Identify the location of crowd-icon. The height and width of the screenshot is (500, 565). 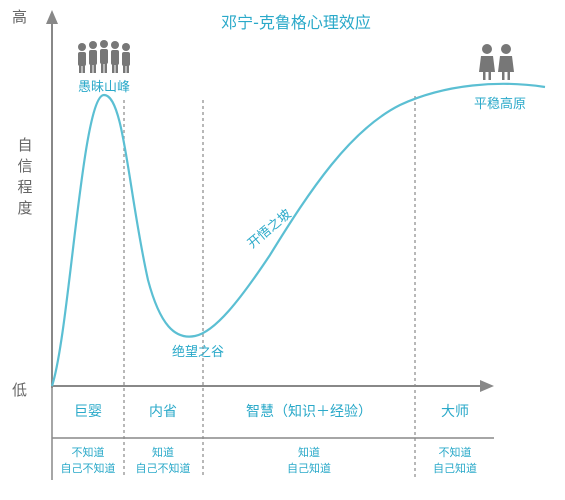
(104, 56).